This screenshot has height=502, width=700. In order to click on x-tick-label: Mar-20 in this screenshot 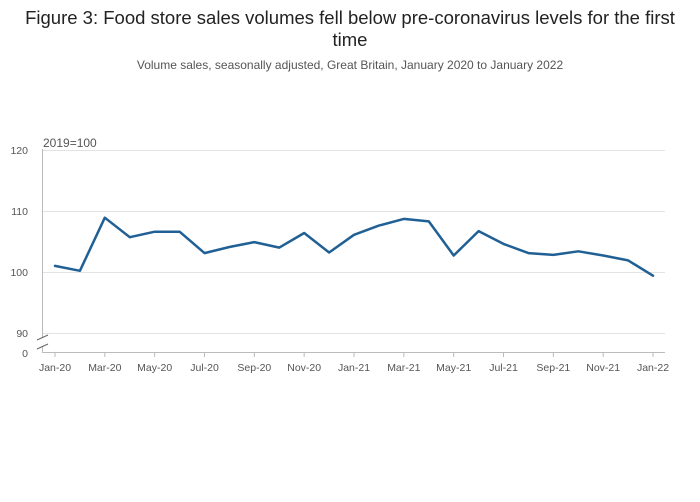, I will do `click(104, 368)`.